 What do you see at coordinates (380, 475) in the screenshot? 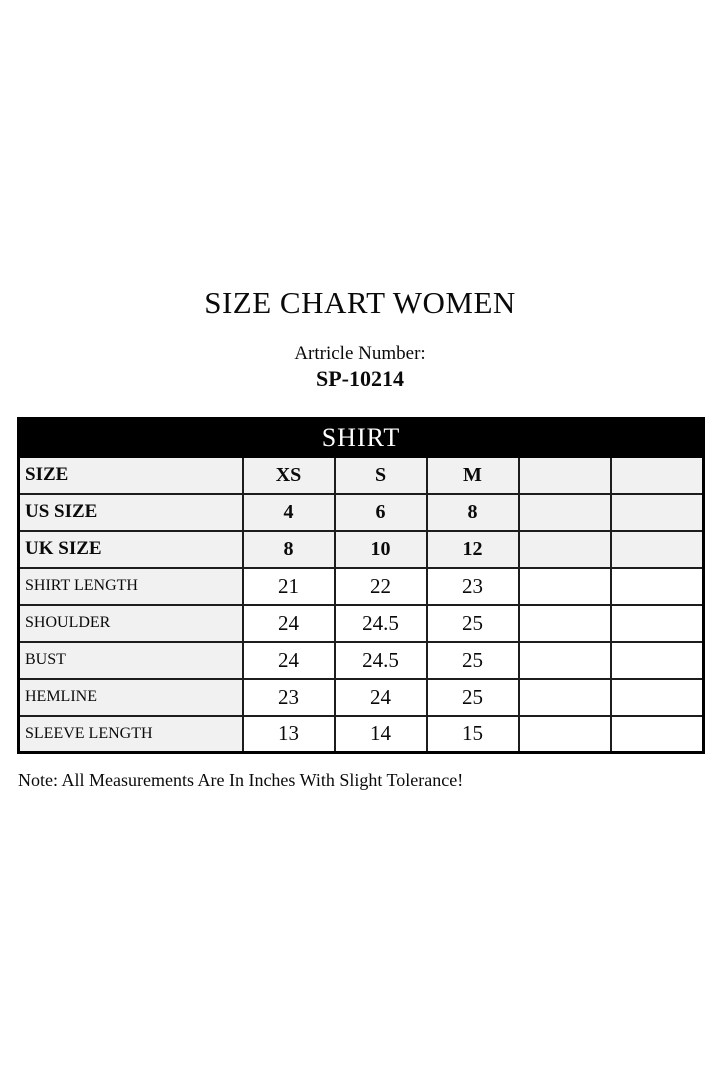
I see `value-cell: S` at bounding box center [380, 475].